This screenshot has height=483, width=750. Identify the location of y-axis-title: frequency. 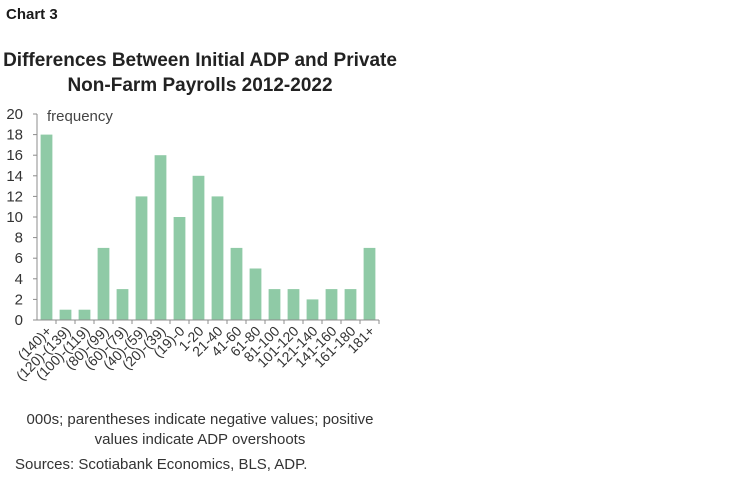
(80, 116).